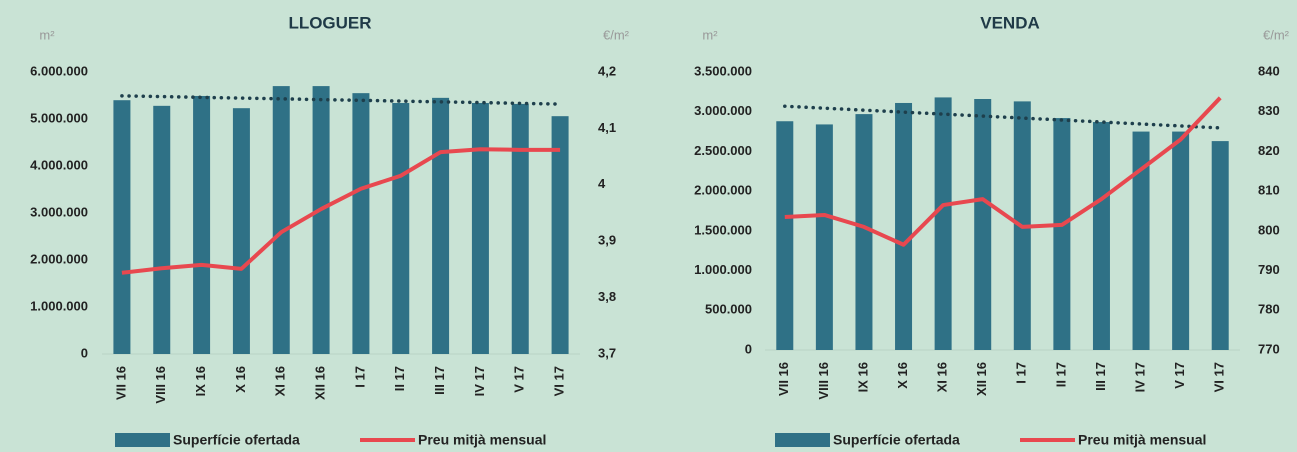 The width and height of the screenshot is (1297, 452). I want to click on y2-tick-label: 840, so click(1269, 70).